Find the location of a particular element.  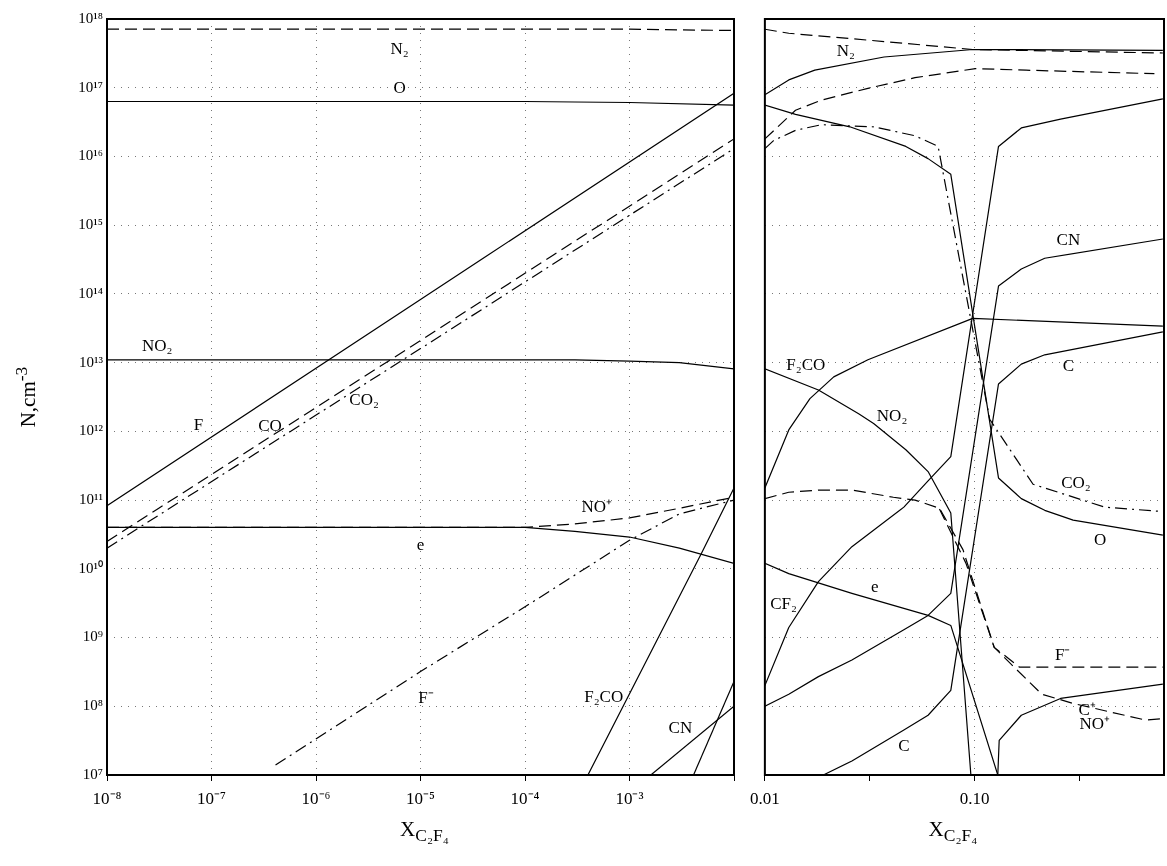

x-tick-label: 10⁻⁶ is located at coordinates (316, 798).